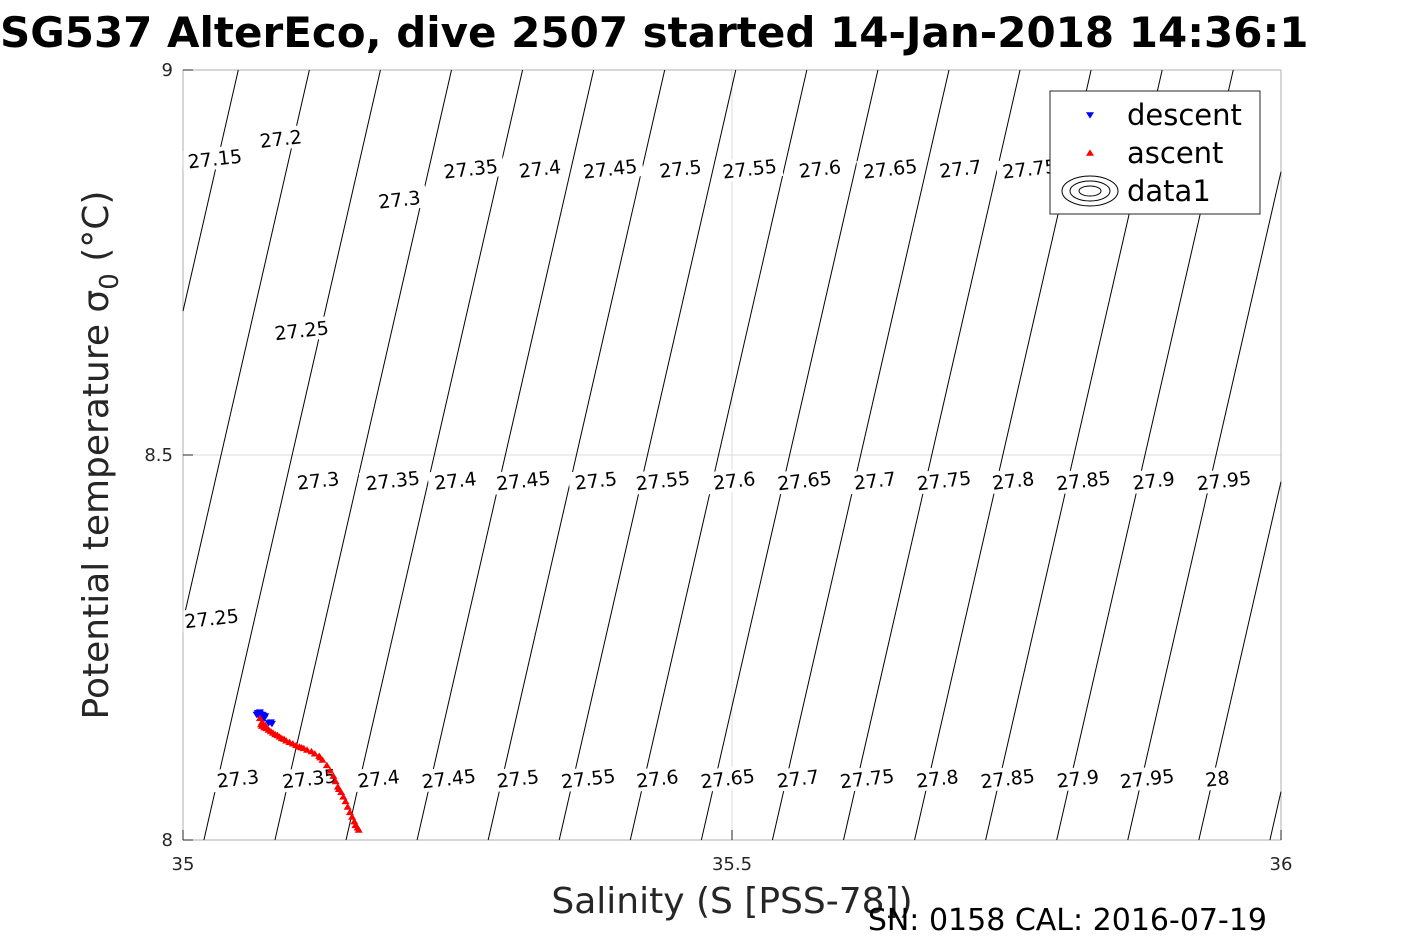 The image size is (1417, 945). I want to click on x-axis-label: Salinity (S [PSS-78]), so click(731, 901).